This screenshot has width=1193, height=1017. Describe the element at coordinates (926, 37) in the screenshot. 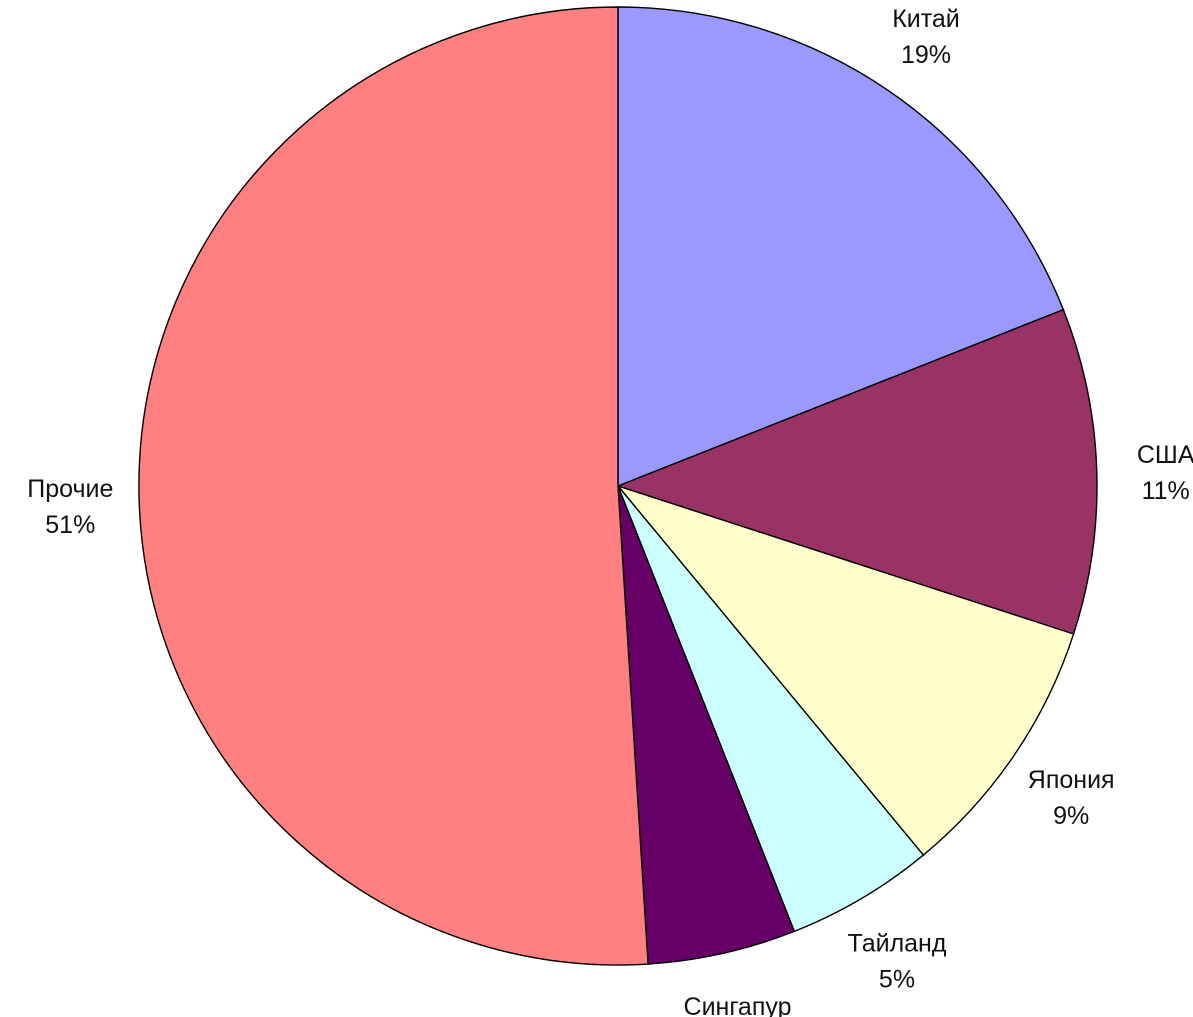

I see `slice-label-1: Китай 19%` at that location.